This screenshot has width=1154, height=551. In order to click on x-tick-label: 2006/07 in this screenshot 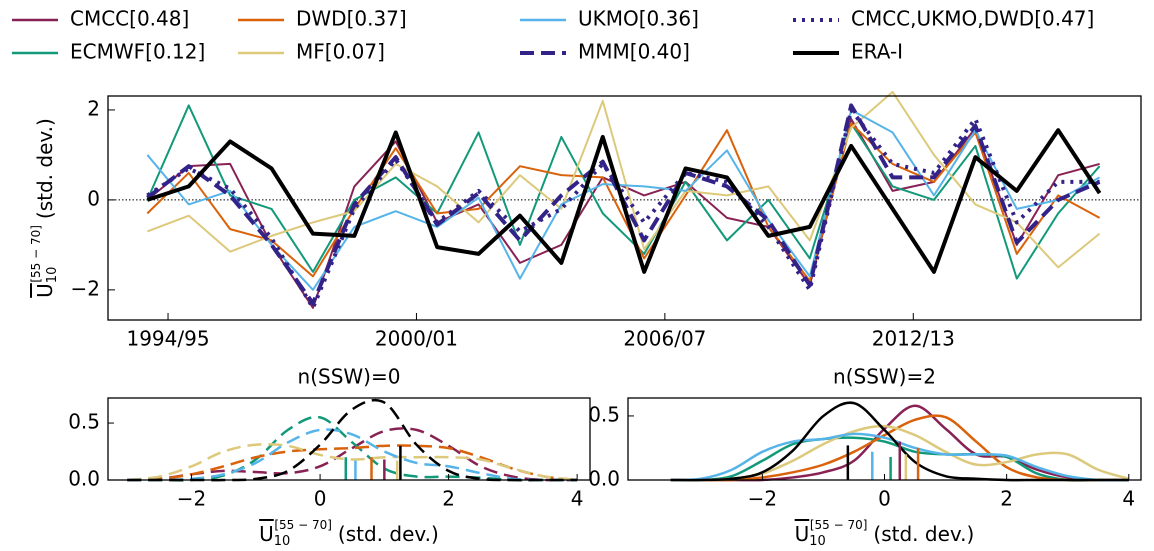, I will do `click(664, 339)`.